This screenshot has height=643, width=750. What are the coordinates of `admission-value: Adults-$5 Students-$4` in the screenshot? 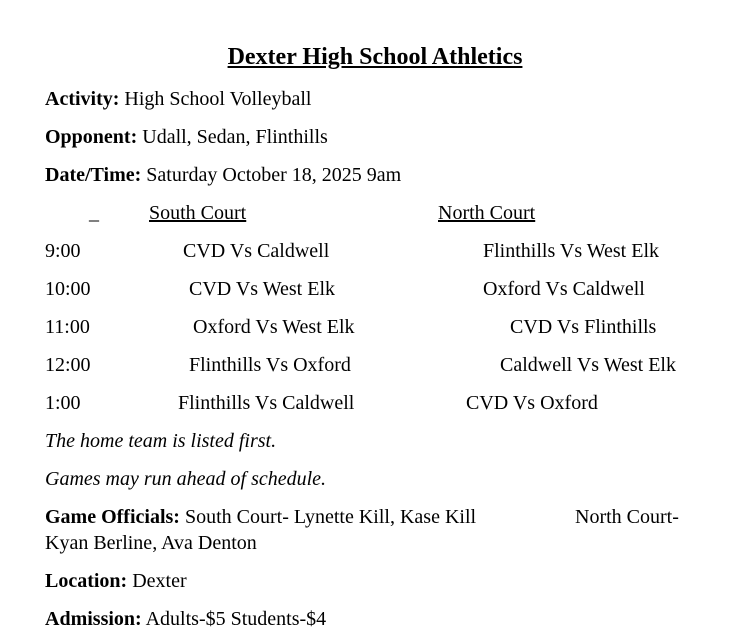 It's located at (236, 619).